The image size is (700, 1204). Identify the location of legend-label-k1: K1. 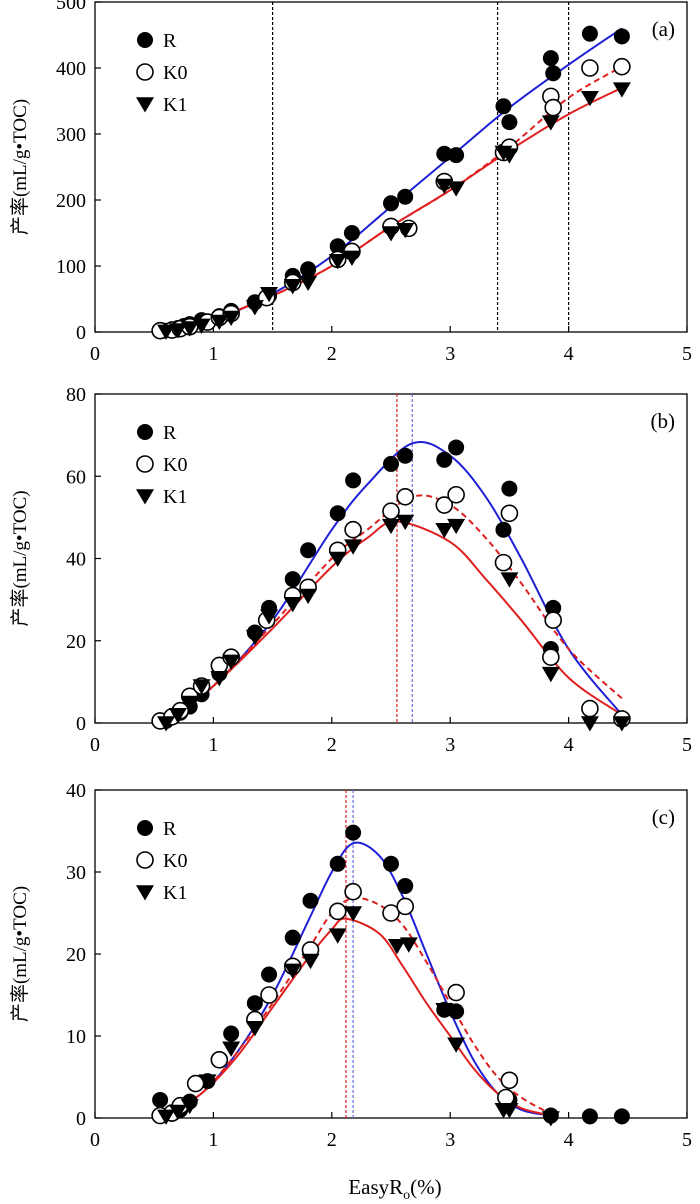
(175, 105).